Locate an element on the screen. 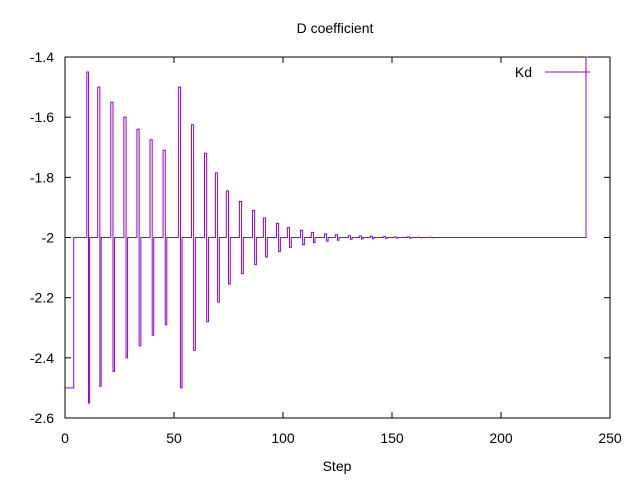  legend: Kd is located at coordinates (552, 72).